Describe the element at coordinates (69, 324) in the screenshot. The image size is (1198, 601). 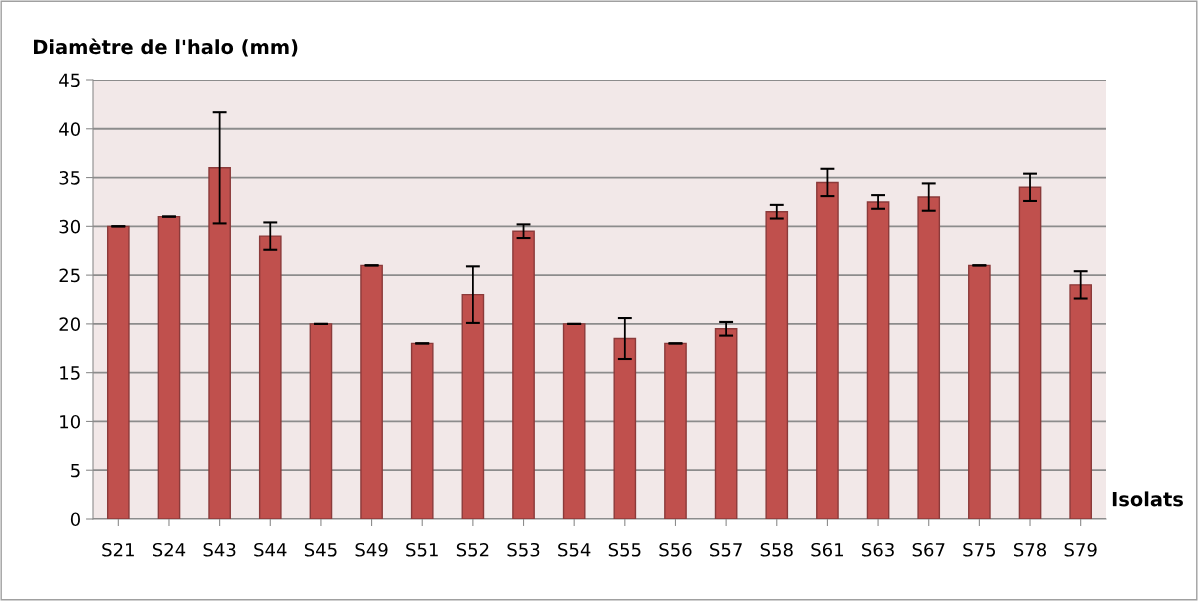
I see `y-tick-label: 20` at that location.